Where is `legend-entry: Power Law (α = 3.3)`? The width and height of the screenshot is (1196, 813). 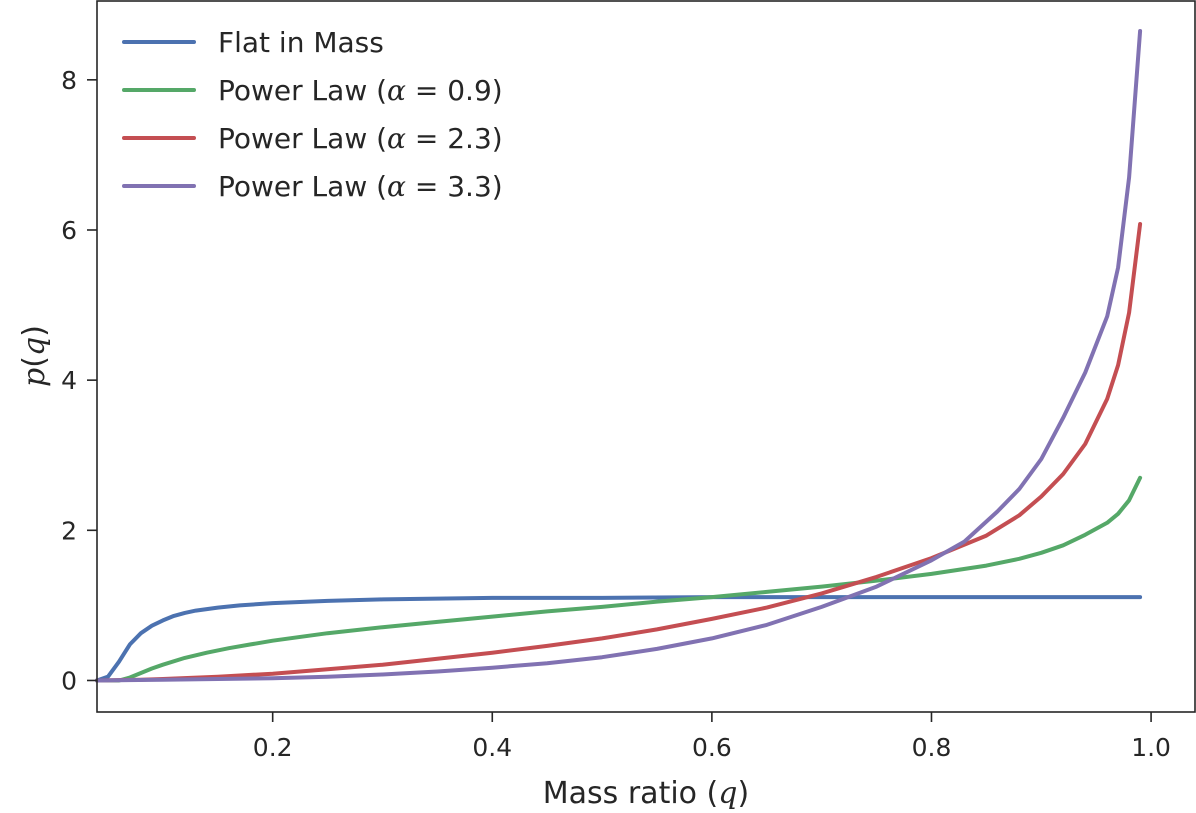
legend-entry: Power Law (α = 3.3) is located at coordinates (312, 186).